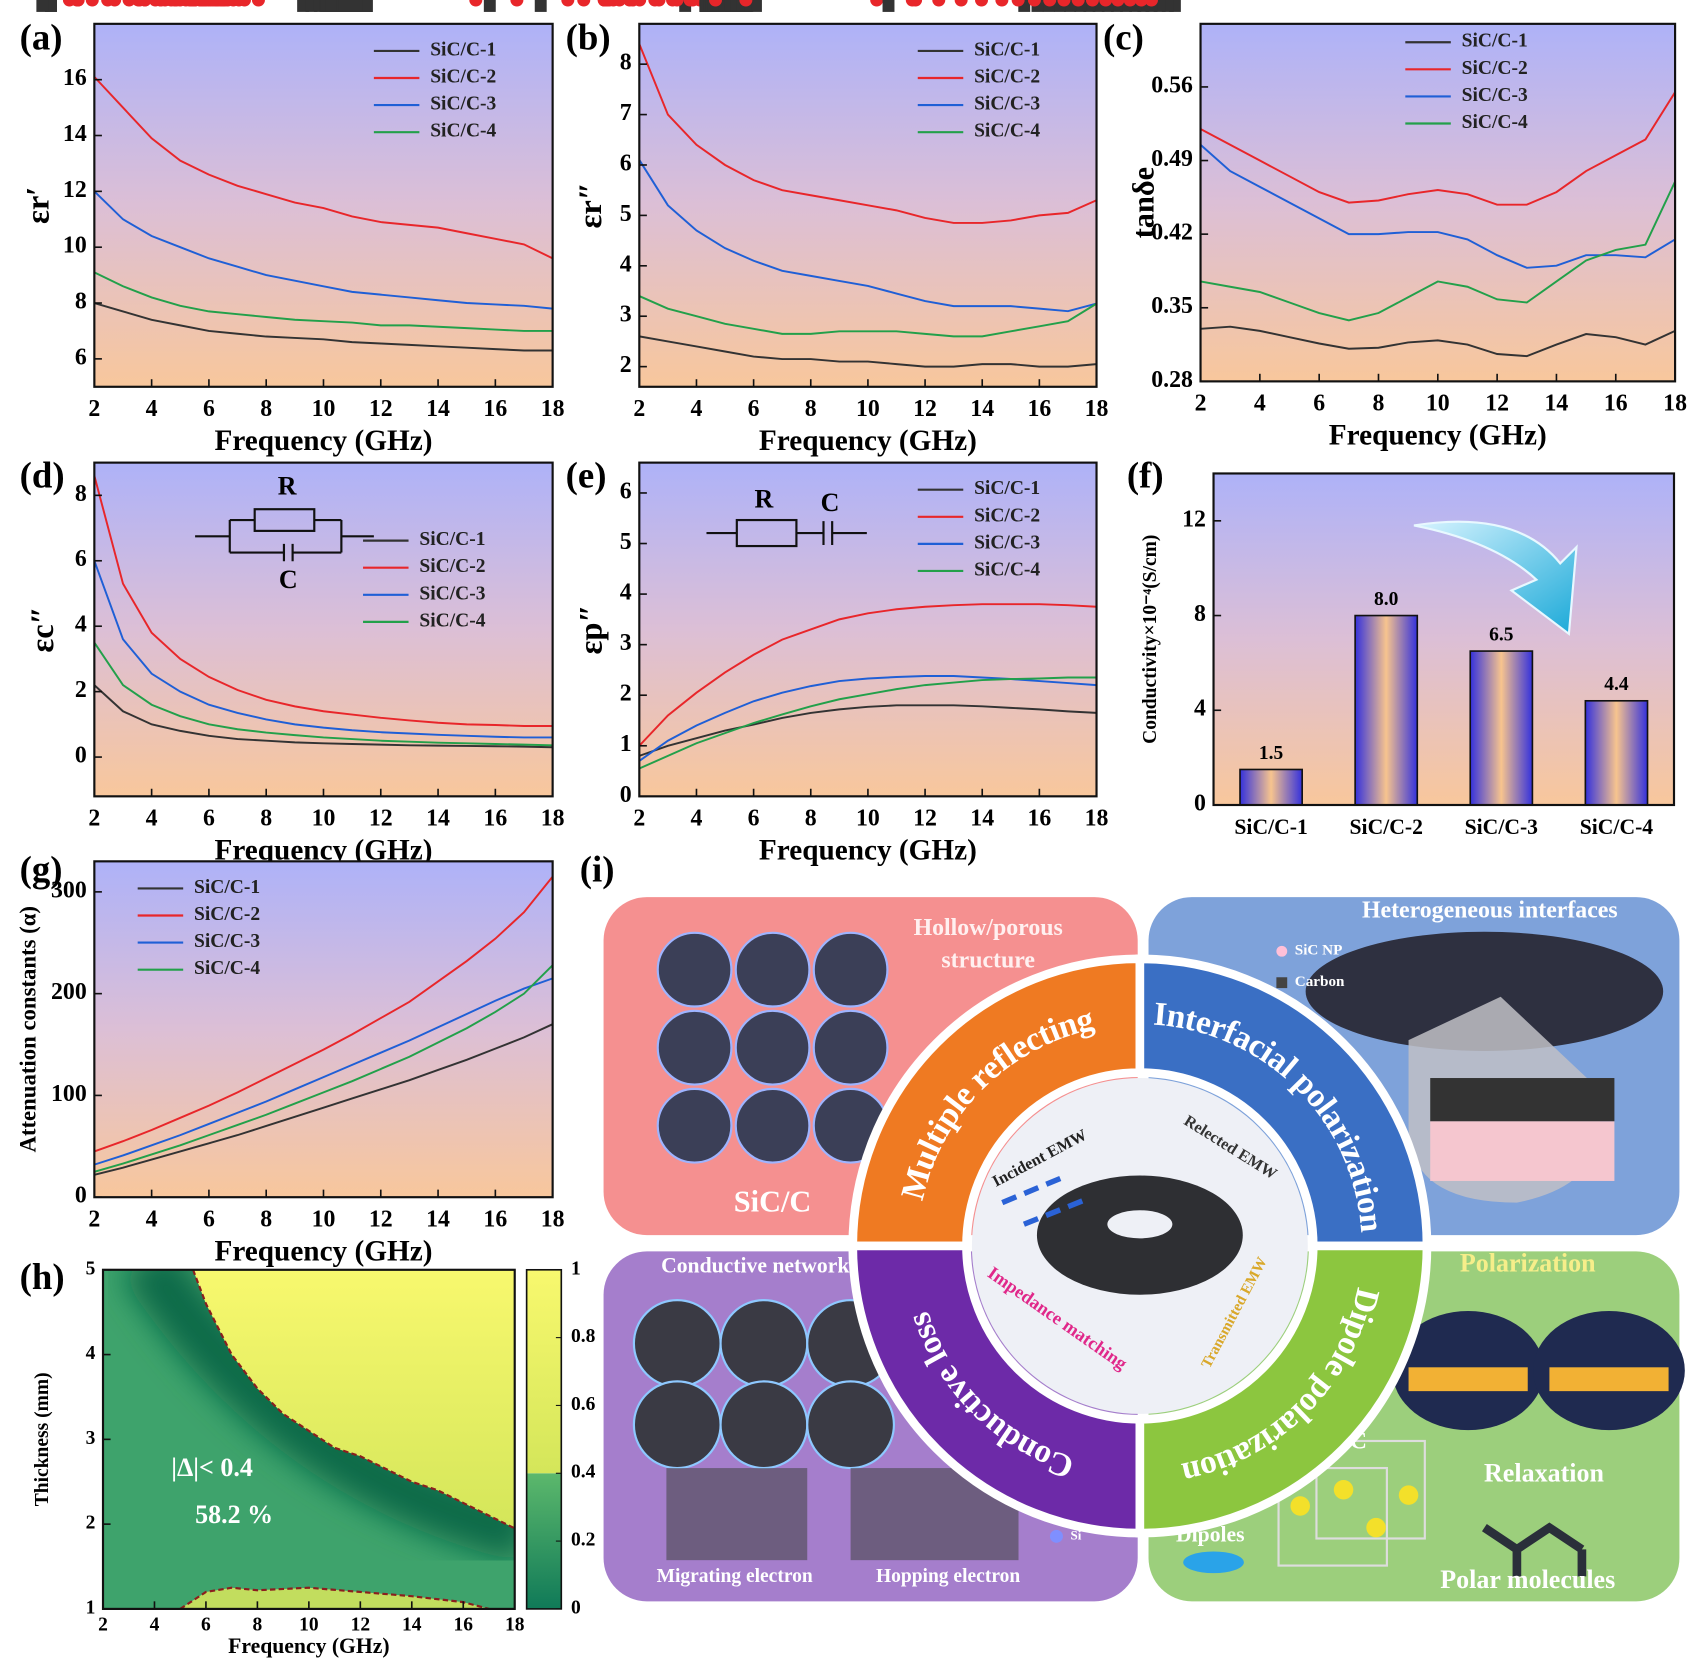 This screenshot has height=1675, width=1699. What do you see at coordinates (1172, 85) in the screenshot?
I see `y-tick-label: 0.56` at bounding box center [1172, 85].